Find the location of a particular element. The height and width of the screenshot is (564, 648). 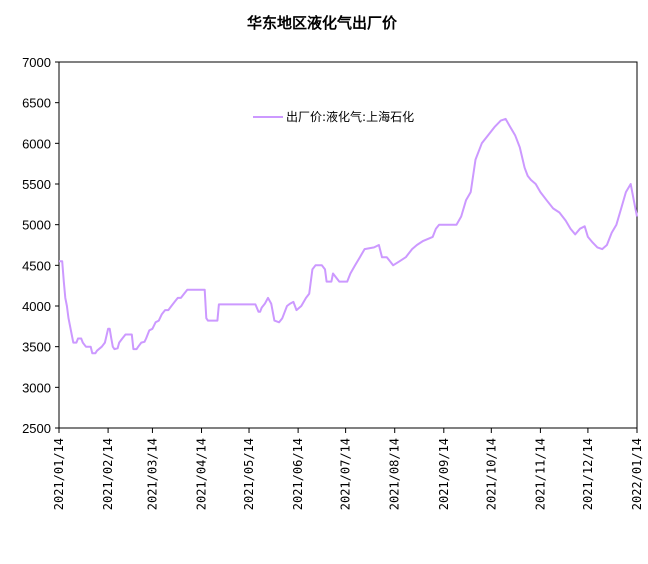

x-tick-label: 2021/08/14 is located at coordinates (395, 474).